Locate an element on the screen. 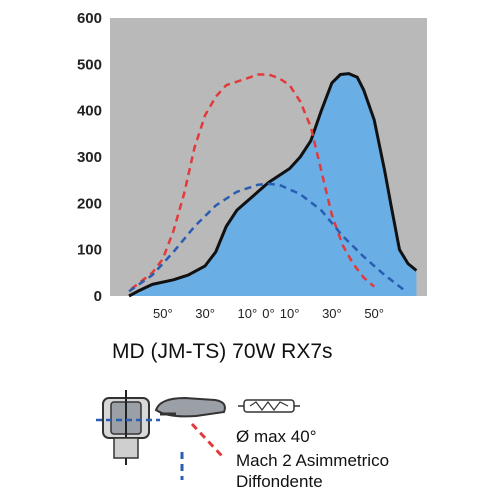 The height and width of the screenshot is (500, 500). y-tick-label: 400 is located at coordinates (89, 111).